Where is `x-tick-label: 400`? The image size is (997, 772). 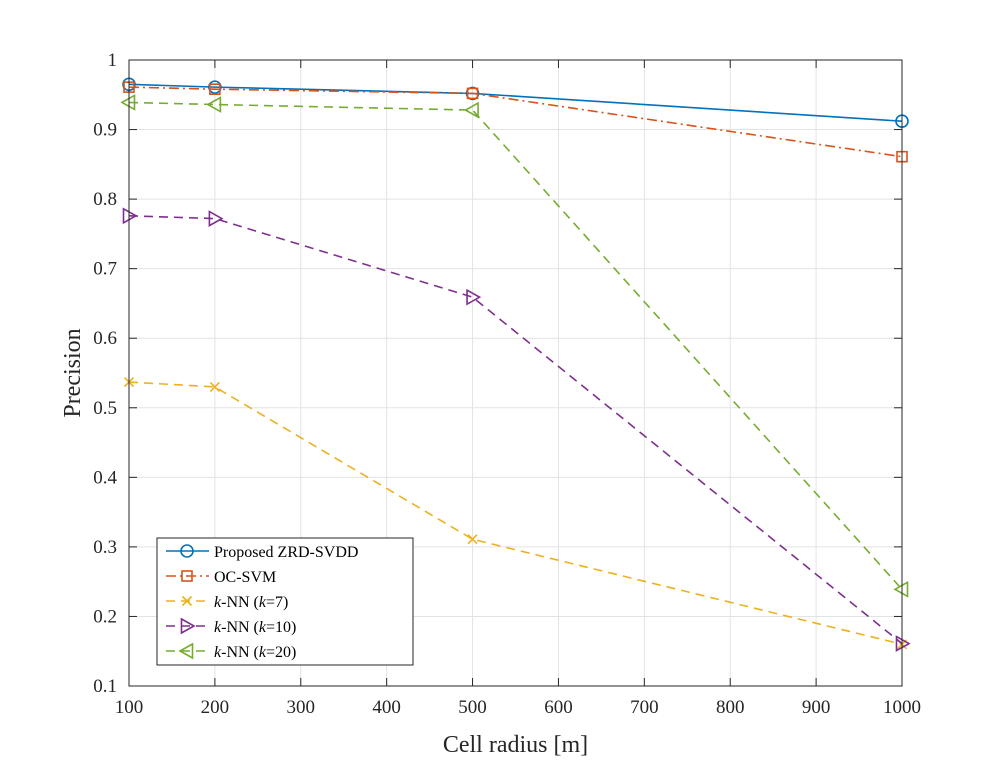
x-tick-label: 400 is located at coordinates (386, 707).